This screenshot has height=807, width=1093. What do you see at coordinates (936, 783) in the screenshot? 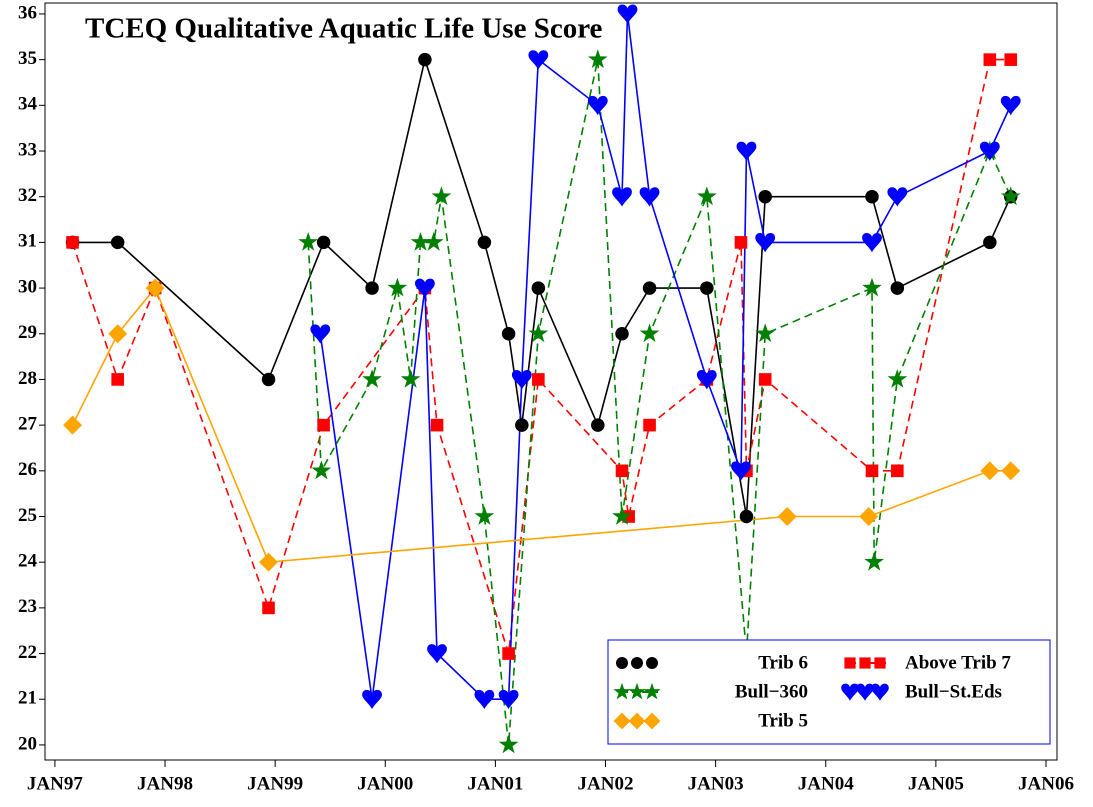
I see `x-tick-label: JAN05` at bounding box center [936, 783].